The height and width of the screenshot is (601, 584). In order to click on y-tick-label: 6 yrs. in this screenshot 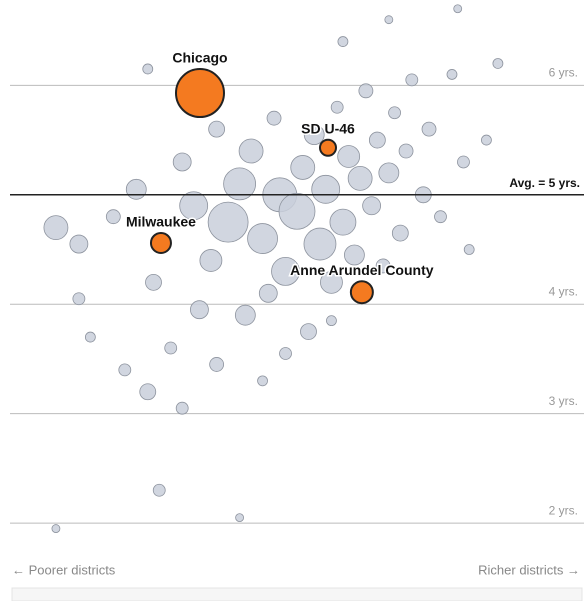, I will do `click(563, 73)`.